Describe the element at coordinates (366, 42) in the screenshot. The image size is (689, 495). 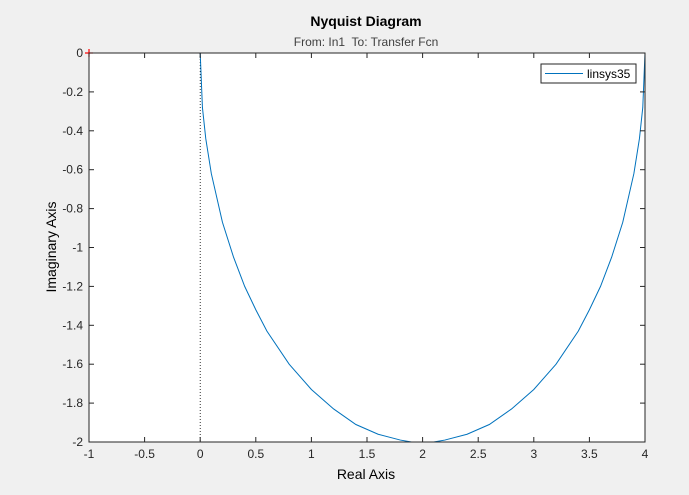
I see `chart-subtitle: From: In1 To: Transfer Fcn` at that location.